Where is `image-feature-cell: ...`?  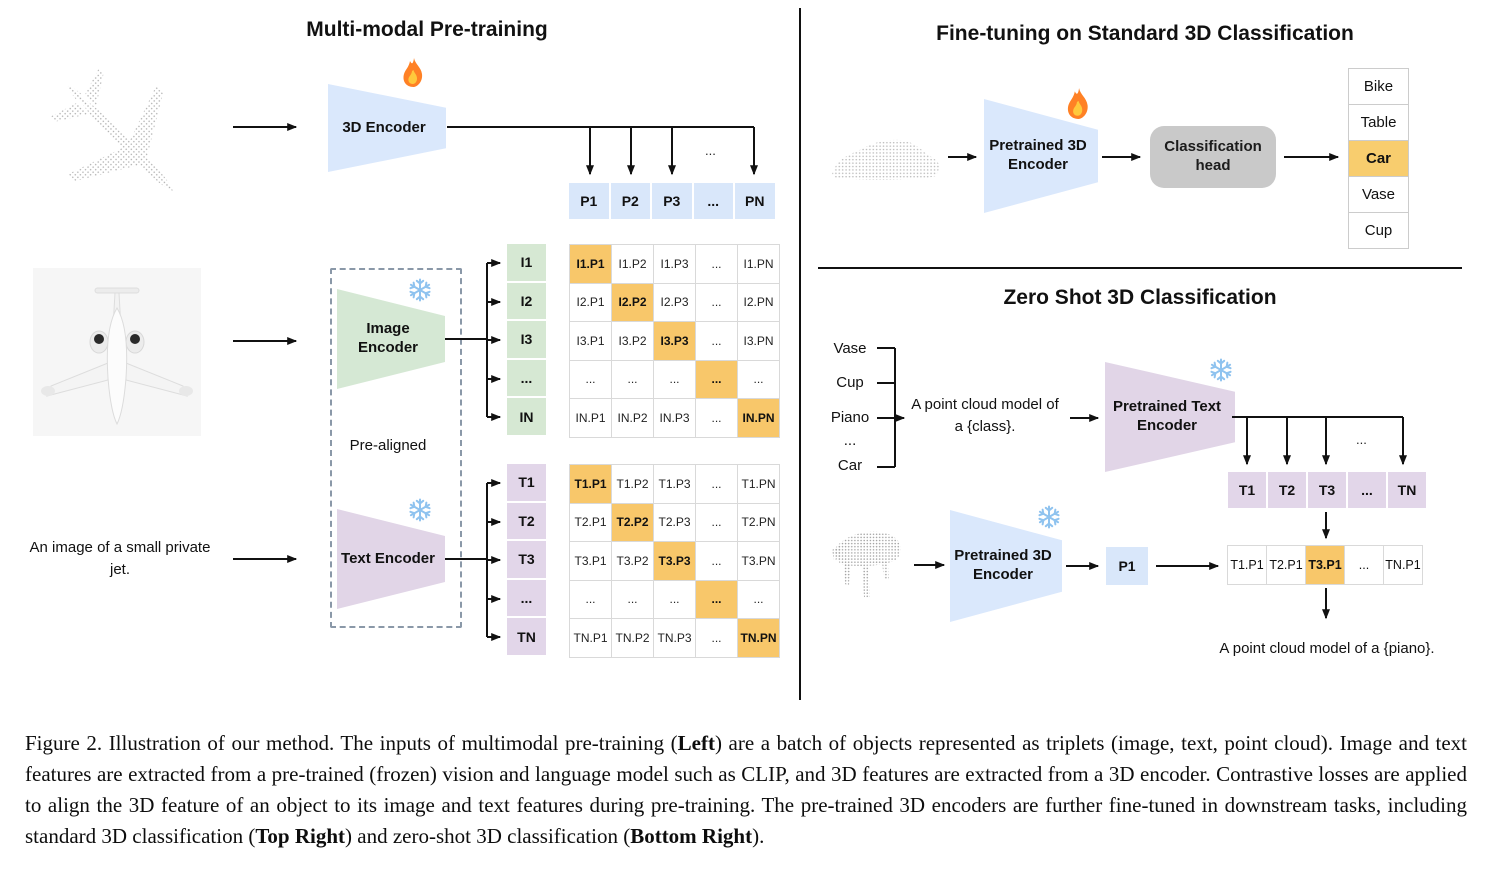
image-feature-cell: ... is located at coordinates (526, 378).